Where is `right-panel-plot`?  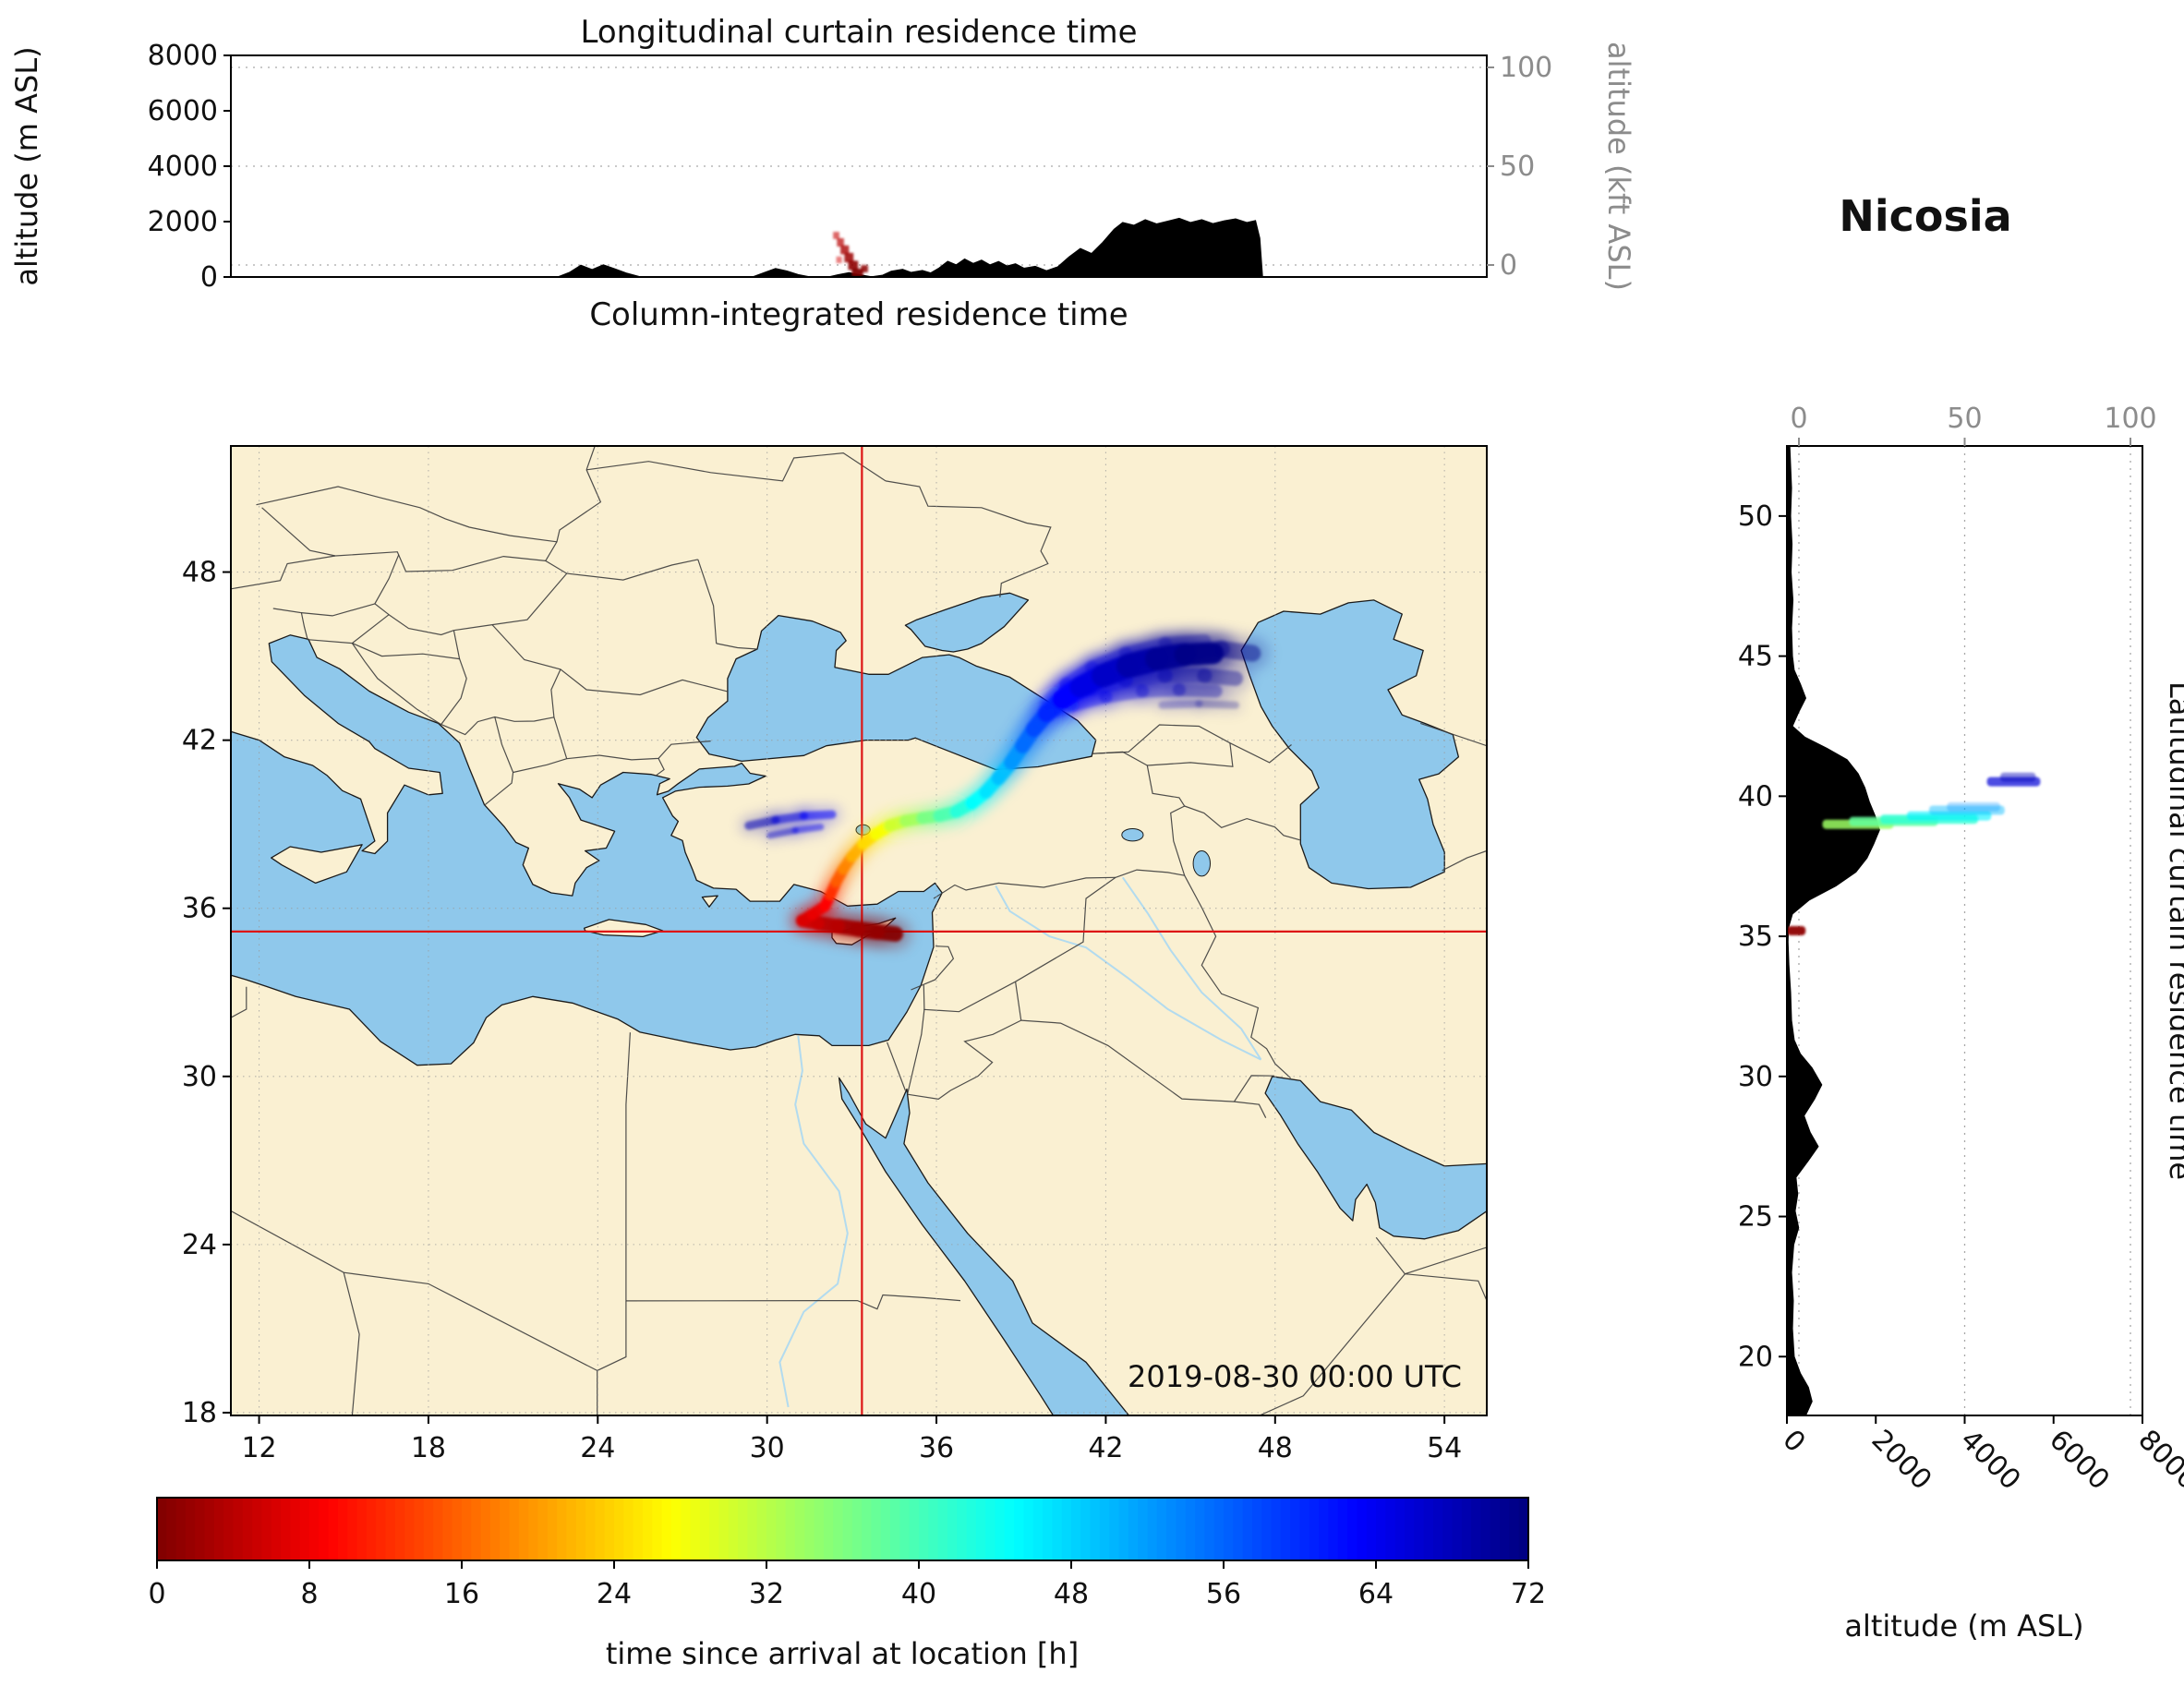 right-panel-plot is located at coordinates (1959, 930).